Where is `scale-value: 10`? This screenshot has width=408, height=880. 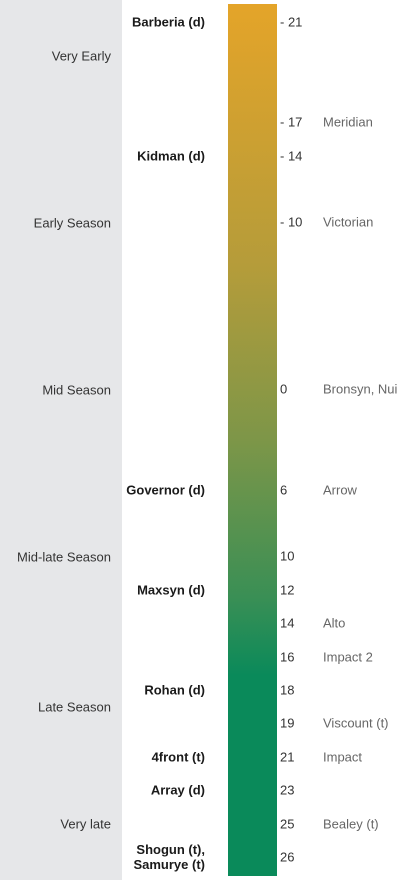
scale-value: 10 is located at coordinates (287, 556).